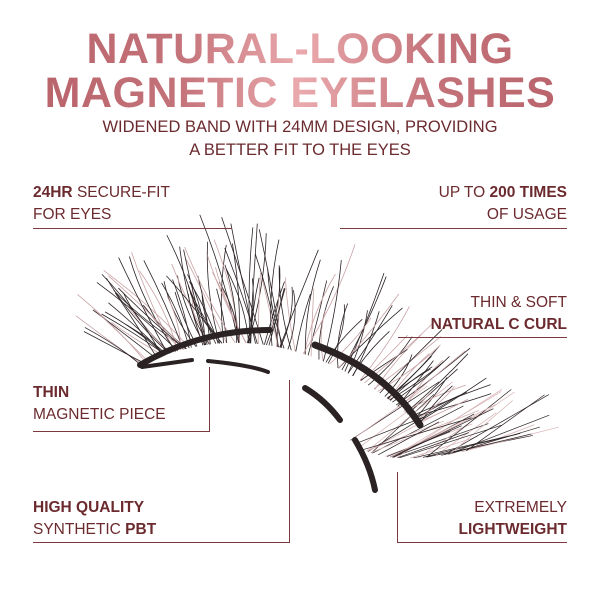  Describe the element at coordinates (79, 529) in the screenshot. I see `feature-material-text: SYNTHETIC` at that location.